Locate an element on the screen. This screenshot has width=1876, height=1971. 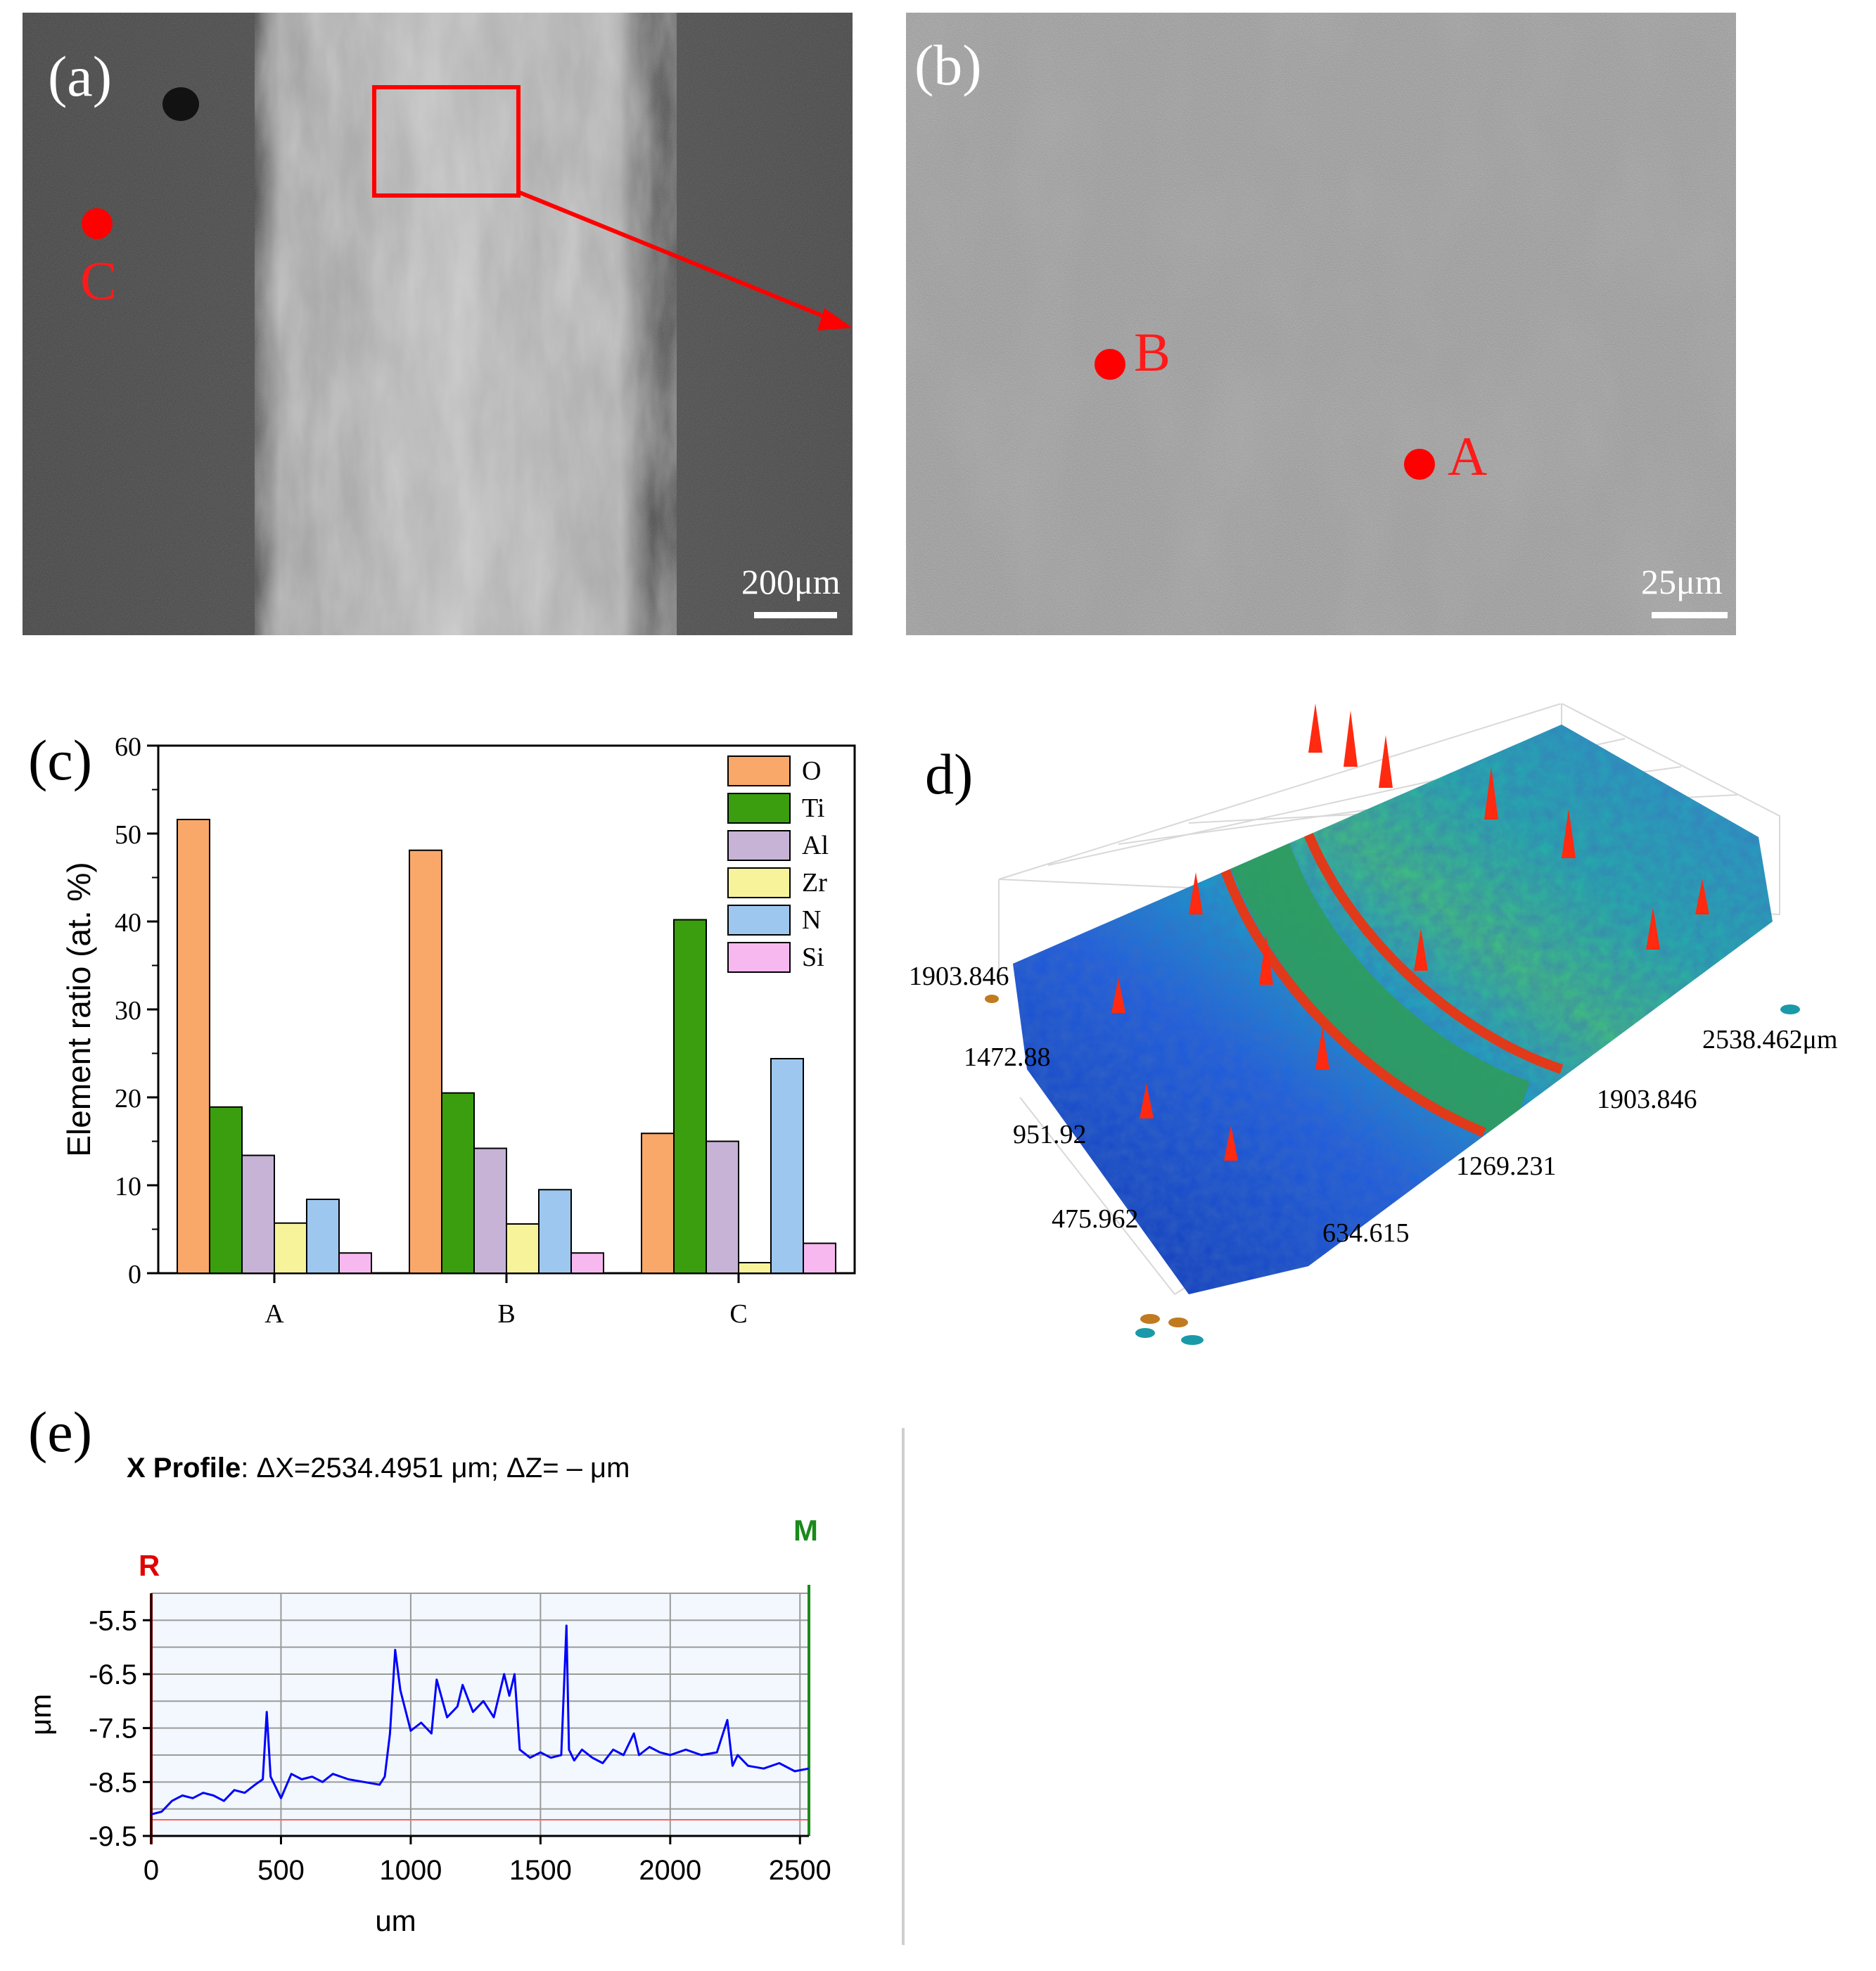
bar-o-a is located at coordinates (193, 1046).